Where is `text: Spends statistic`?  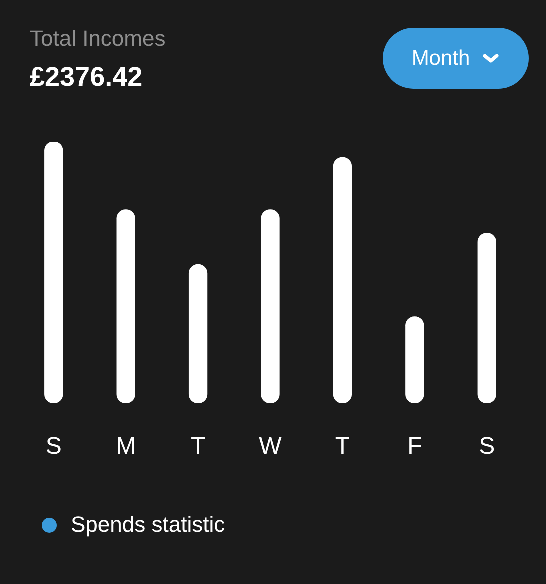 text: Spends statistic is located at coordinates (148, 525).